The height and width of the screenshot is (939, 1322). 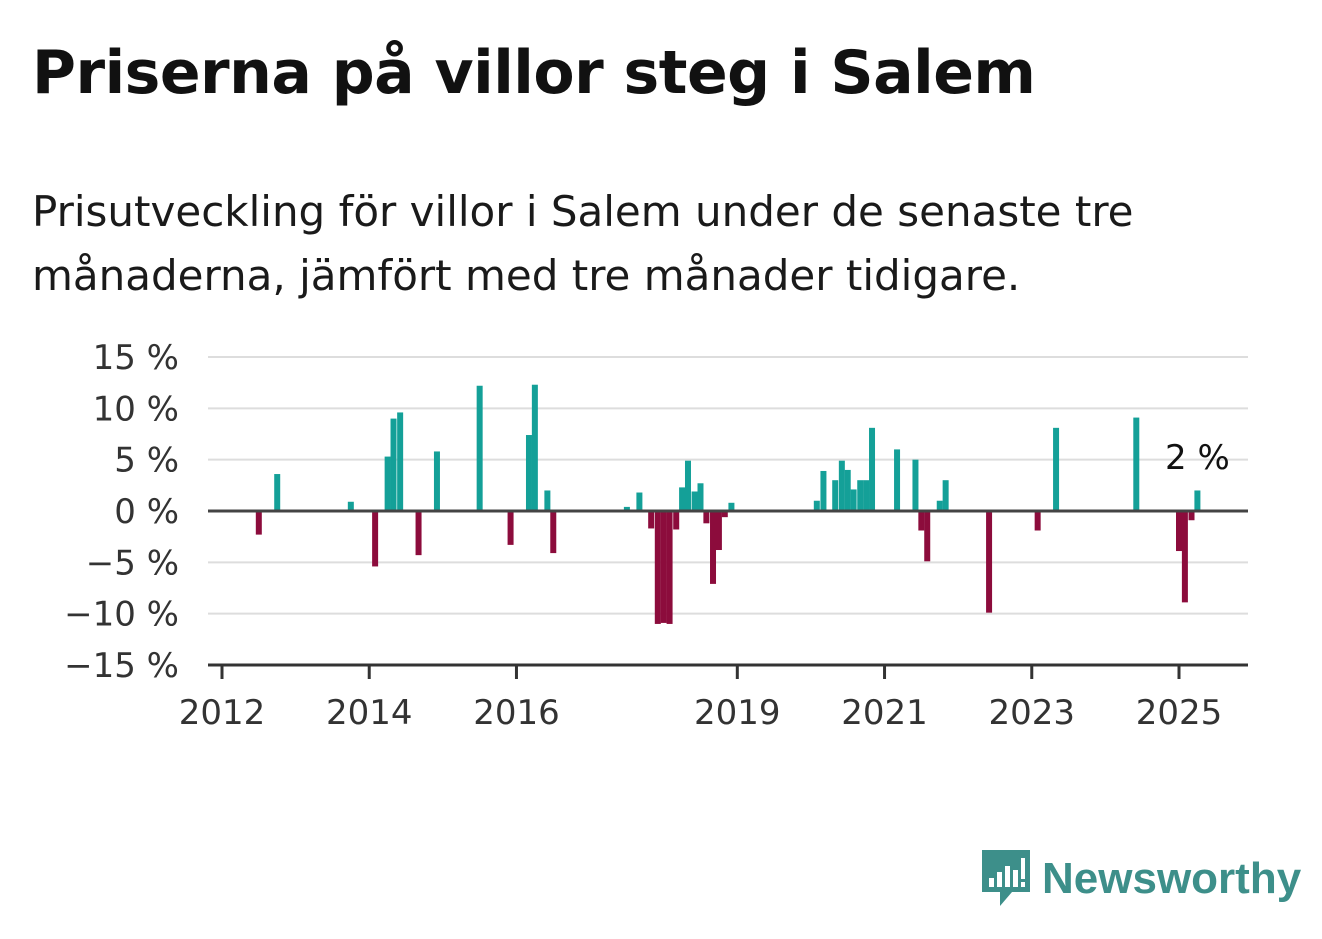 I want to click on y-tick-label: −10 %, so click(x=121, y=615).